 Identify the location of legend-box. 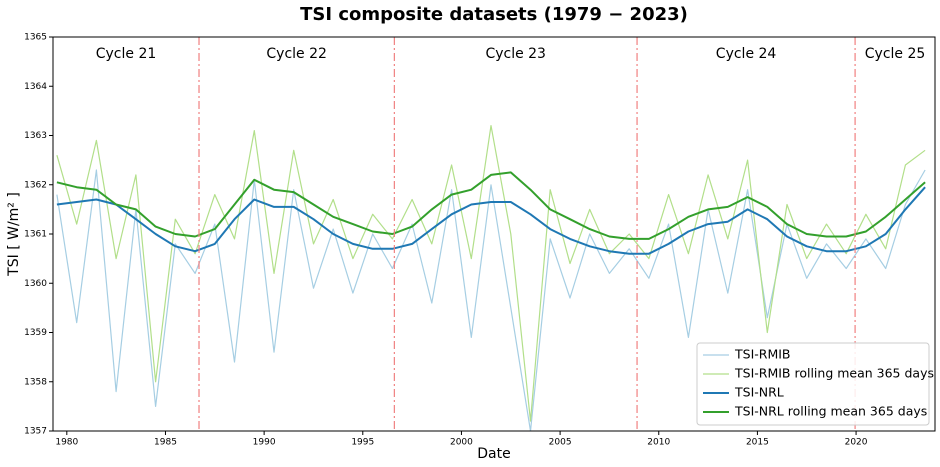
(813, 384).